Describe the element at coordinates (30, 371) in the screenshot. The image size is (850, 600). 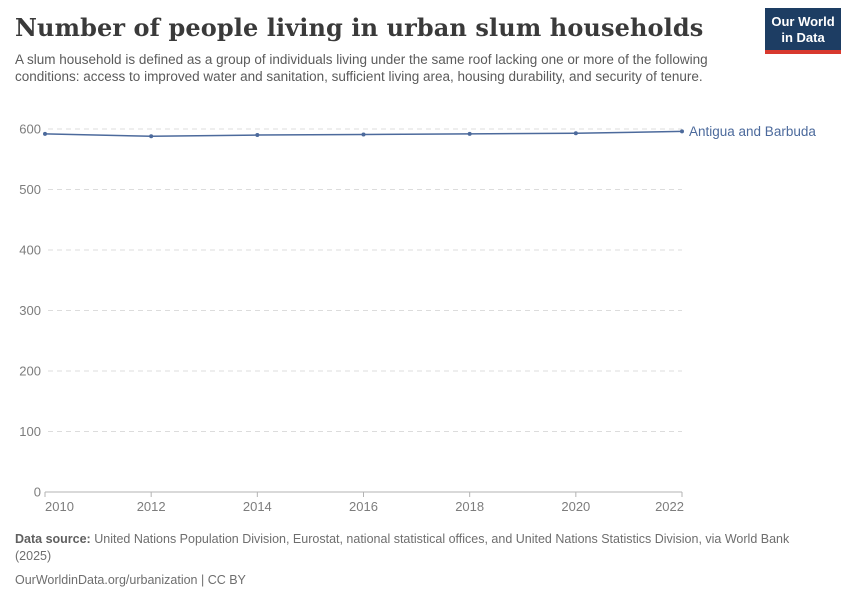
I see `y-tick-label: 200` at that location.